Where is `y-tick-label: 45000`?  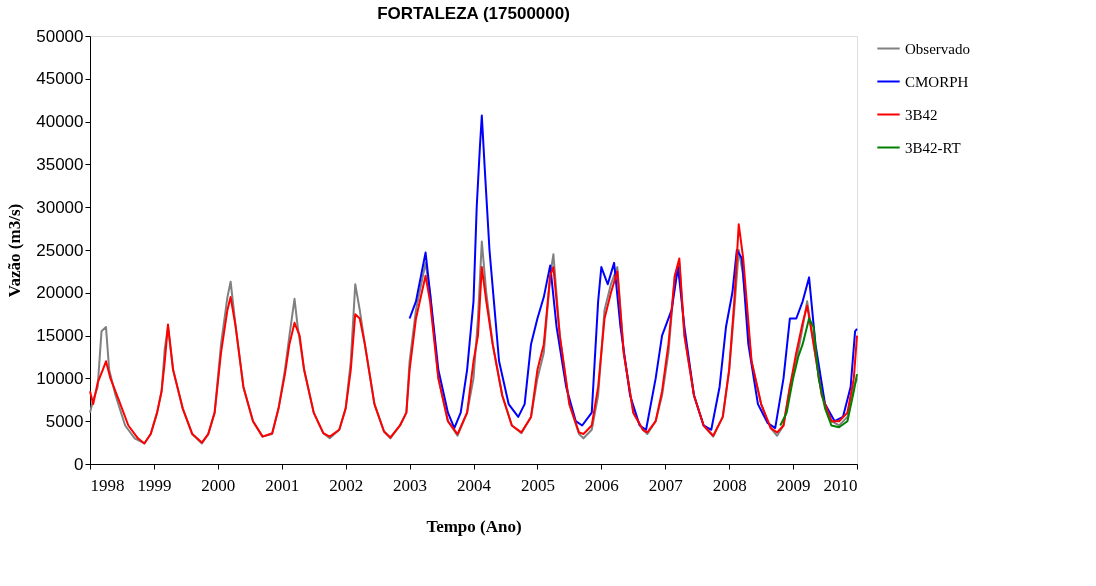
y-tick-label: 45000 is located at coordinates (60, 79).